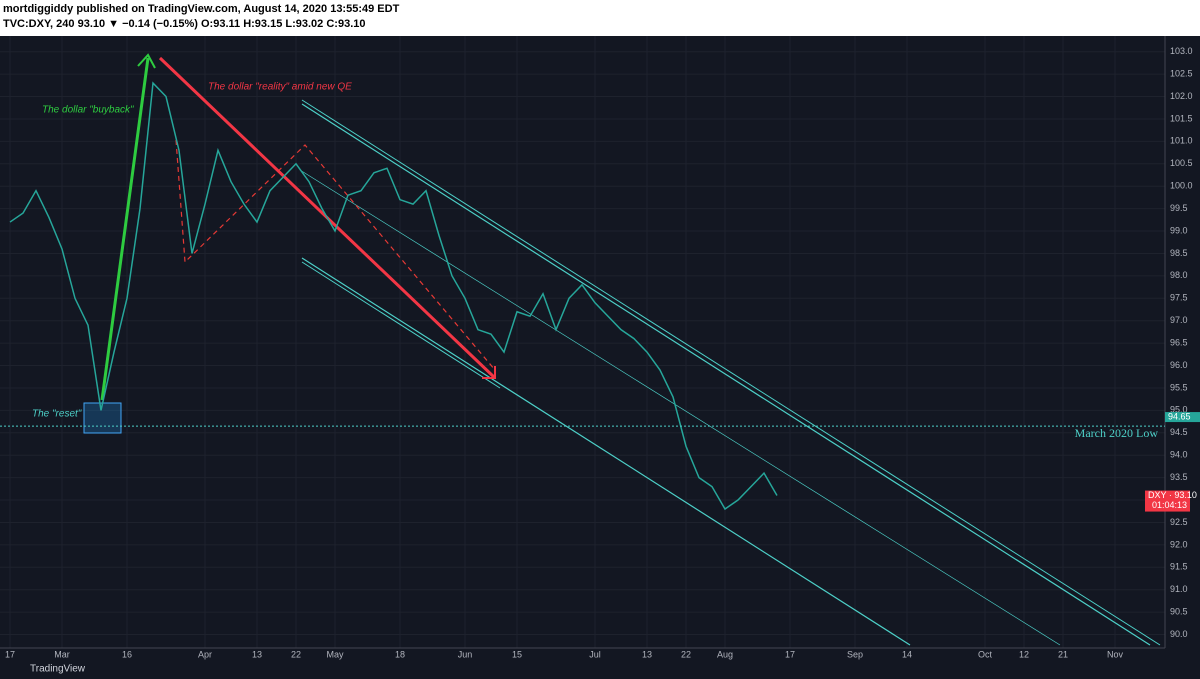  What do you see at coordinates (1179, 522) in the screenshot?
I see `y-tick-label: 92.5` at bounding box center [1179, 522].